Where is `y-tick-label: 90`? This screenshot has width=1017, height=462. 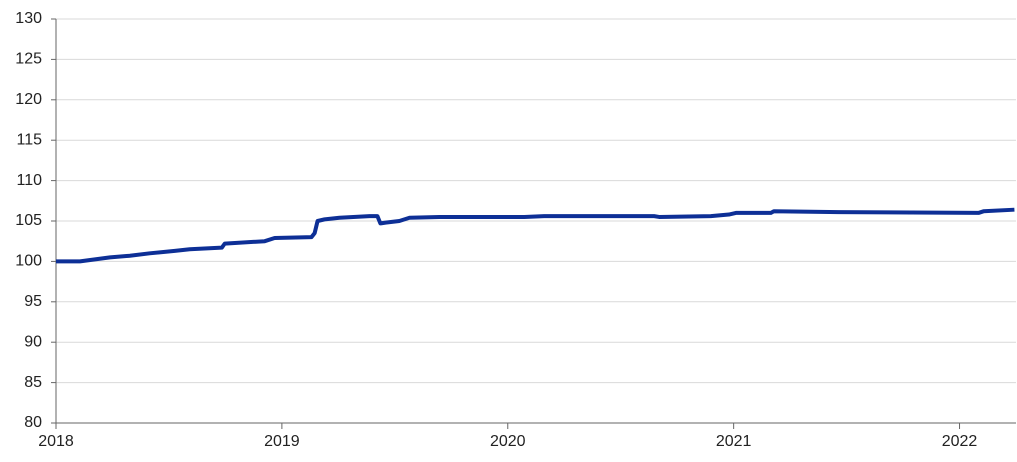
y-tick-label: 90 is located at coordinates (33, 341).